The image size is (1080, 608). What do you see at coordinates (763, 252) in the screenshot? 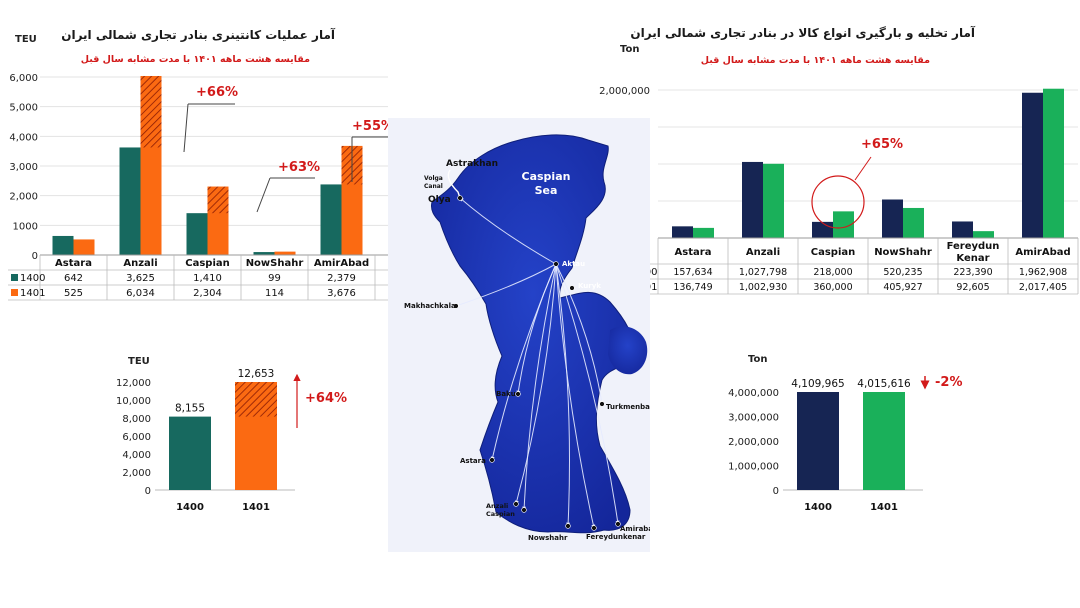
I see `x-category-label: Anzali` at bounding box center [763, 252].